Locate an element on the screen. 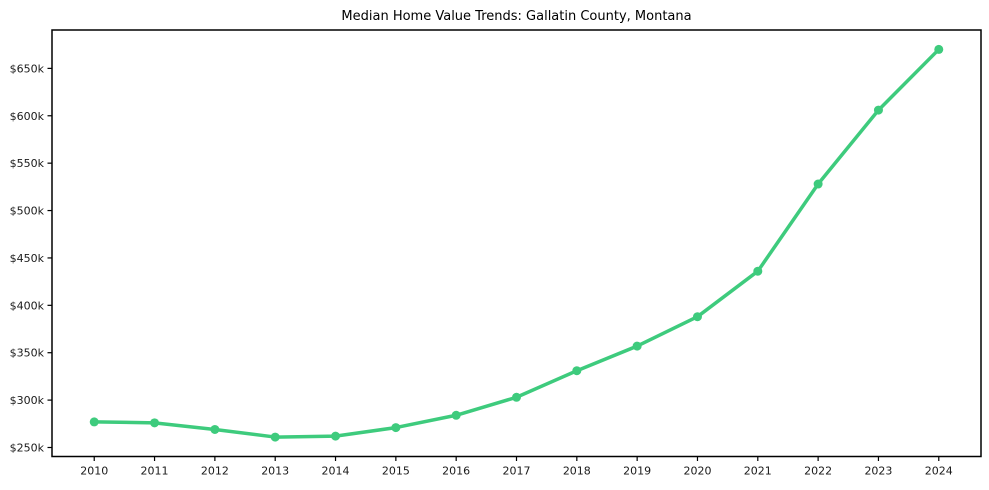 This screenshot has height=490, width=989. x-tick-label: 2017 is located at coordinates (517, 471).